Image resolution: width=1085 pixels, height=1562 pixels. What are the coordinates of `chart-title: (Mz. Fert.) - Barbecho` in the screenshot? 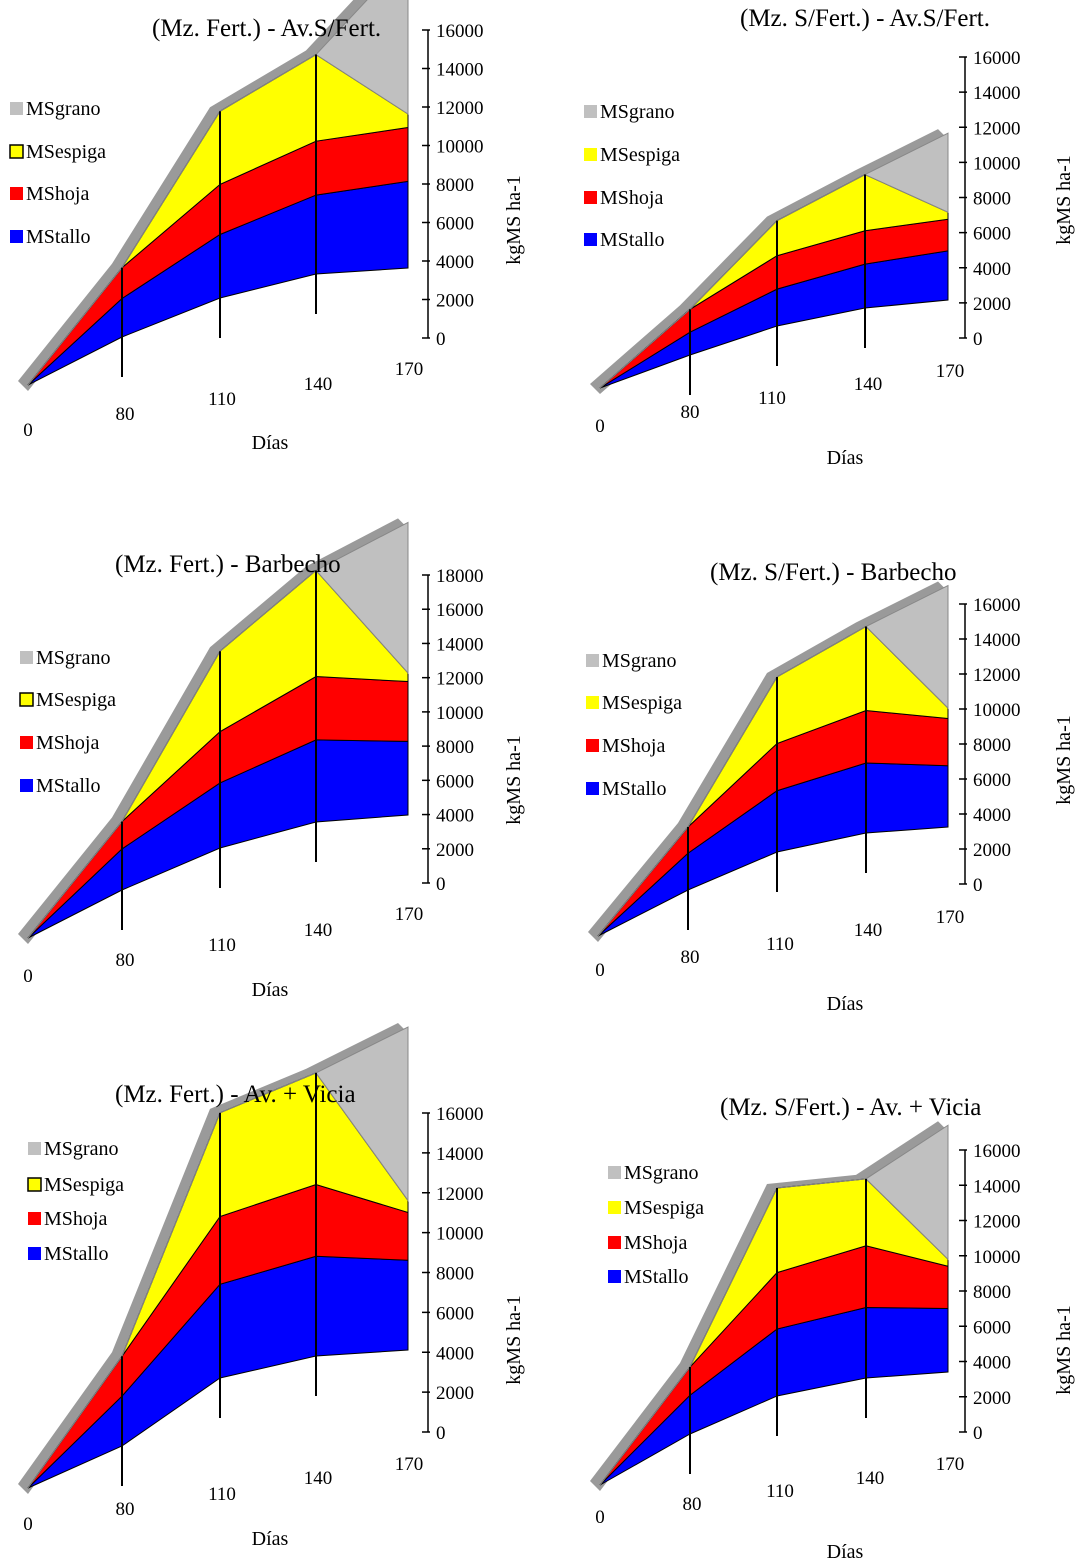 It's located at (228, 564).